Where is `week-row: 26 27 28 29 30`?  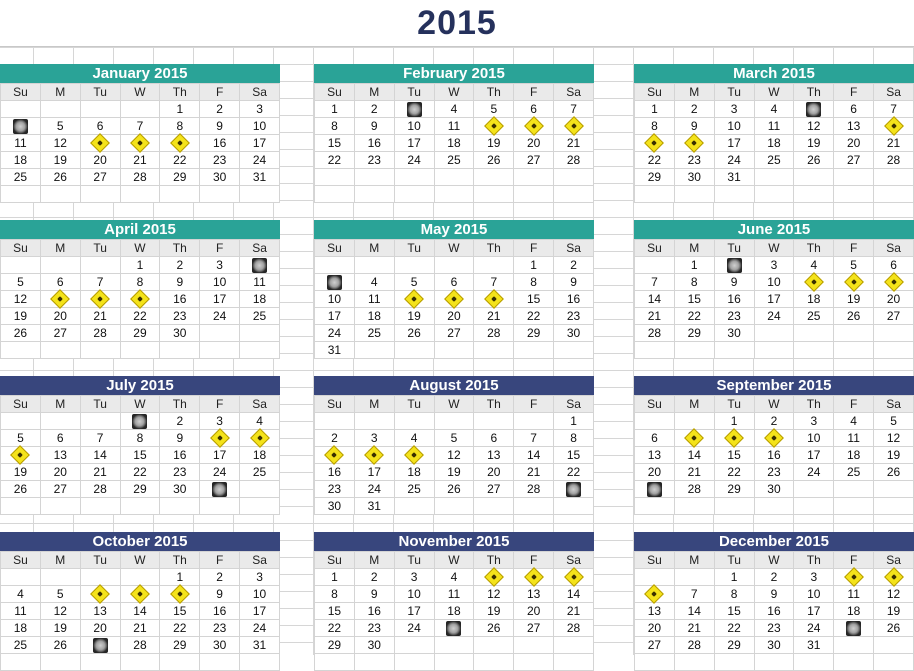
week-row: 26 27 28 29 30 is located at coordinates (140, 333).